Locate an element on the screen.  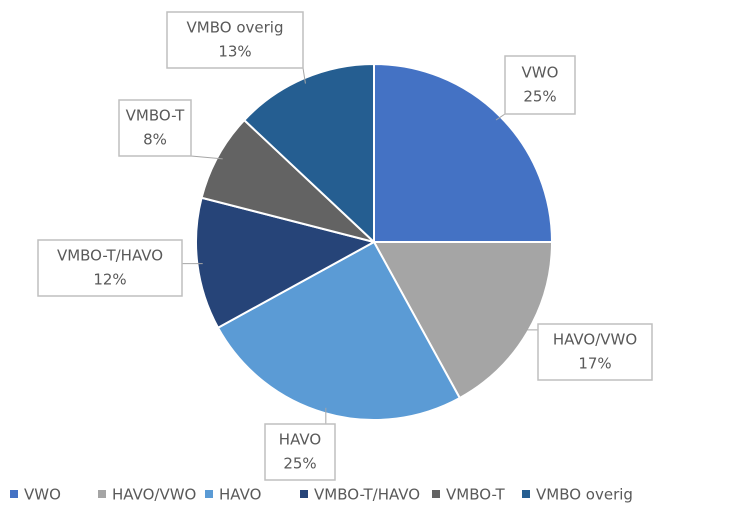
data-label: 8% is located at coordinates (155, 140).